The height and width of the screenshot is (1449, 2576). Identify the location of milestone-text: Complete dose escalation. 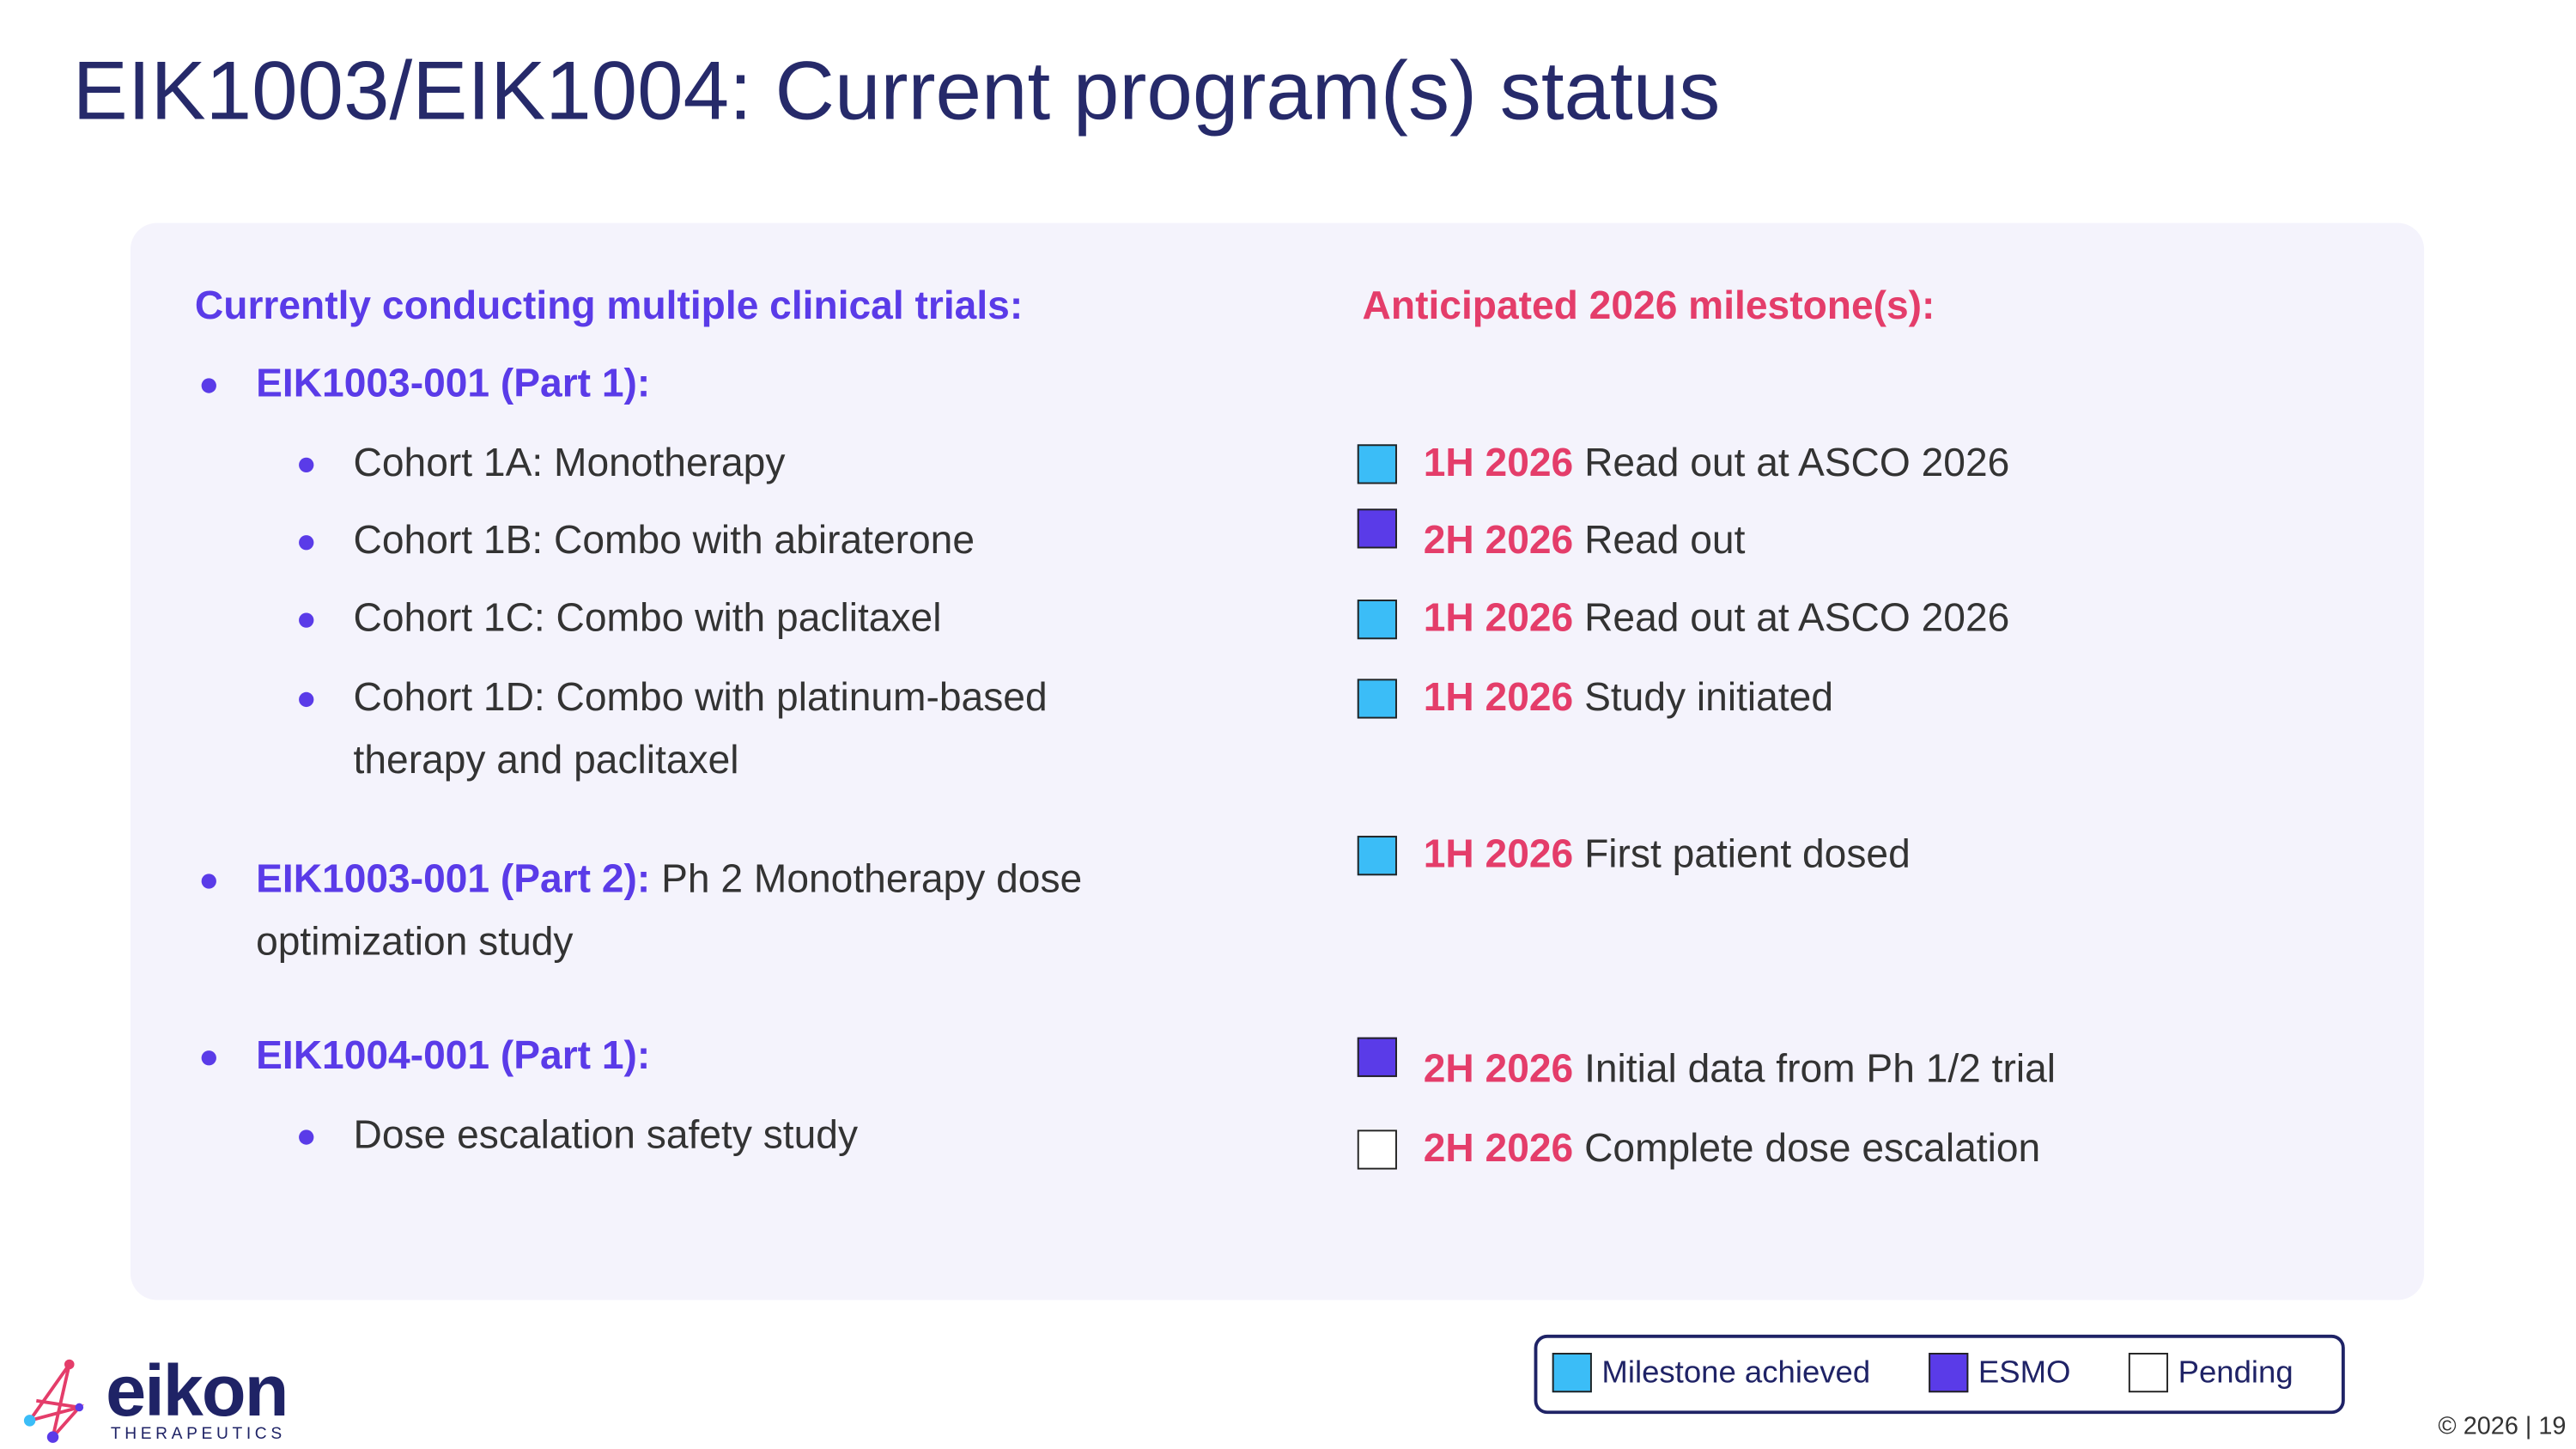
(1813, 1149).